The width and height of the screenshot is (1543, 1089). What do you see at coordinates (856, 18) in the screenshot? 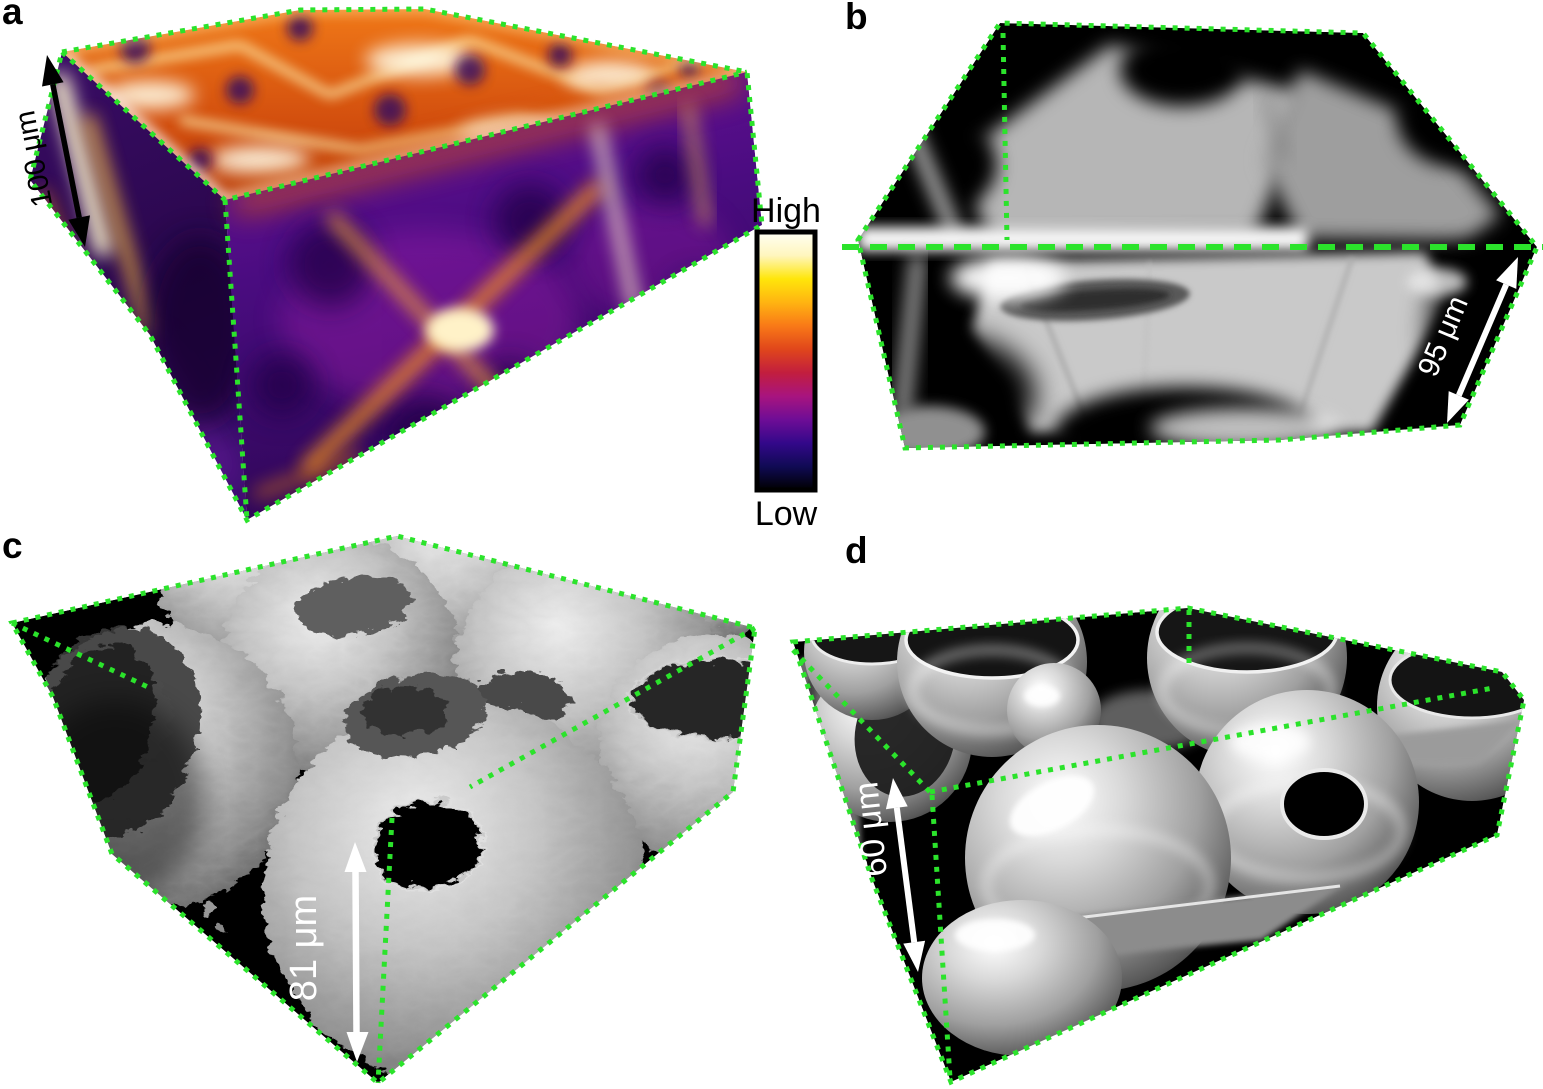
I see `panel-label-b: b` at bounding box center [856, 18].